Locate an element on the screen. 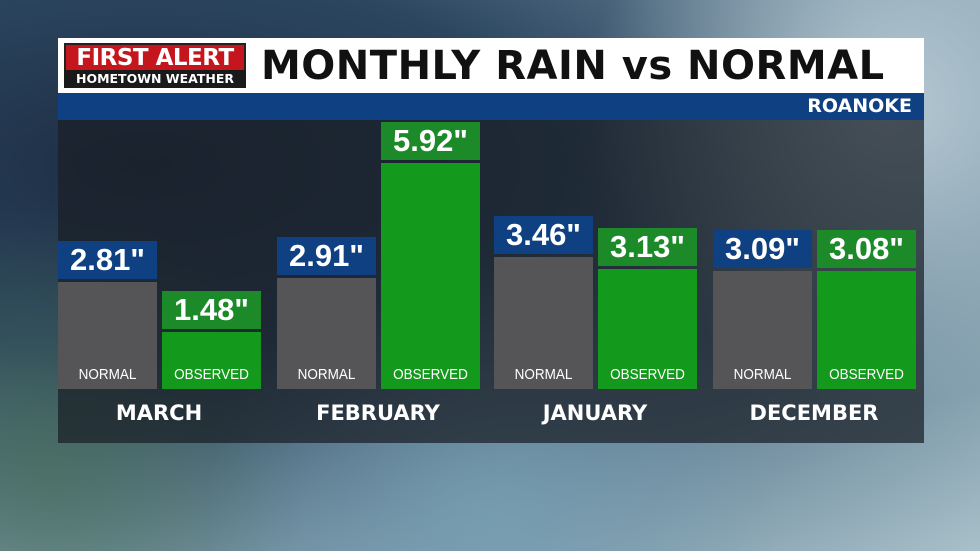  logo-line2: HOMETOWN WEATHER is located at coordinates (155, 79).